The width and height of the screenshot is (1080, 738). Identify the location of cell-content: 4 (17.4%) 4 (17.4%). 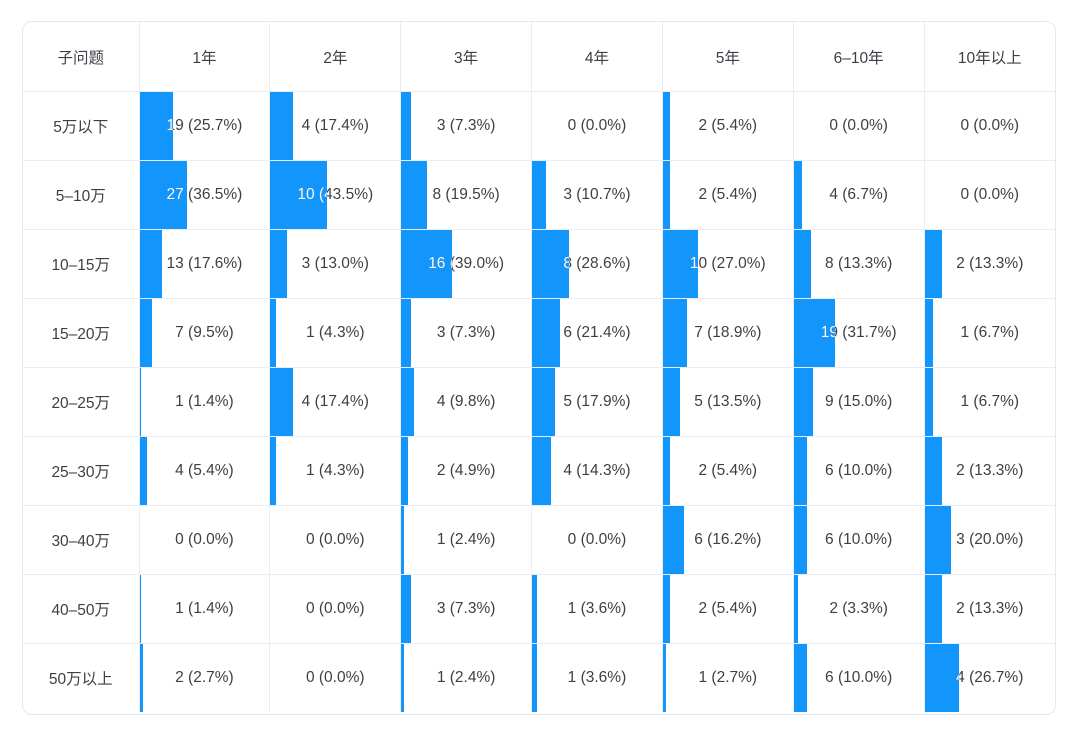
(335, 402).